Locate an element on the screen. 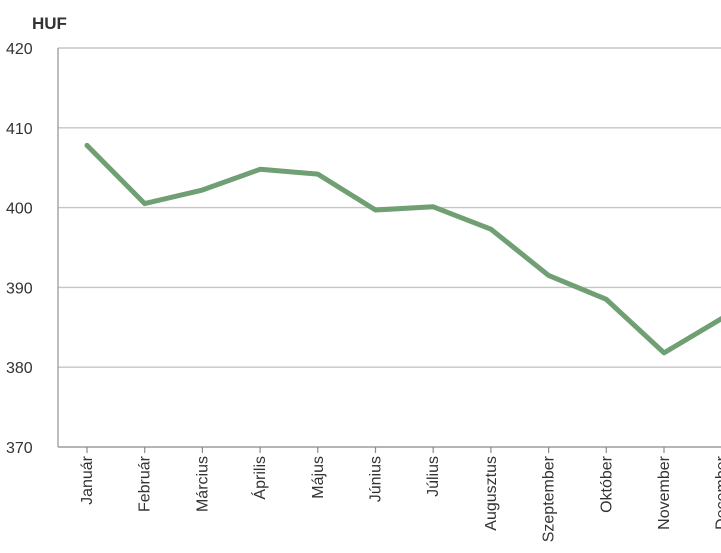 This screenshot has height=553, width=721. x-tick-label-10: November is located at coordinates (664, 492).